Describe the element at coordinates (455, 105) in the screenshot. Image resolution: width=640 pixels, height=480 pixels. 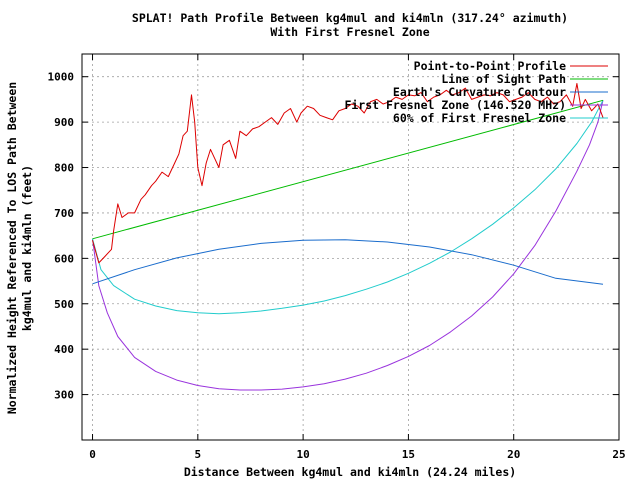
I see `legend-label-fresnel: First Fresnel Zone (146.520 MHz)` at that location.